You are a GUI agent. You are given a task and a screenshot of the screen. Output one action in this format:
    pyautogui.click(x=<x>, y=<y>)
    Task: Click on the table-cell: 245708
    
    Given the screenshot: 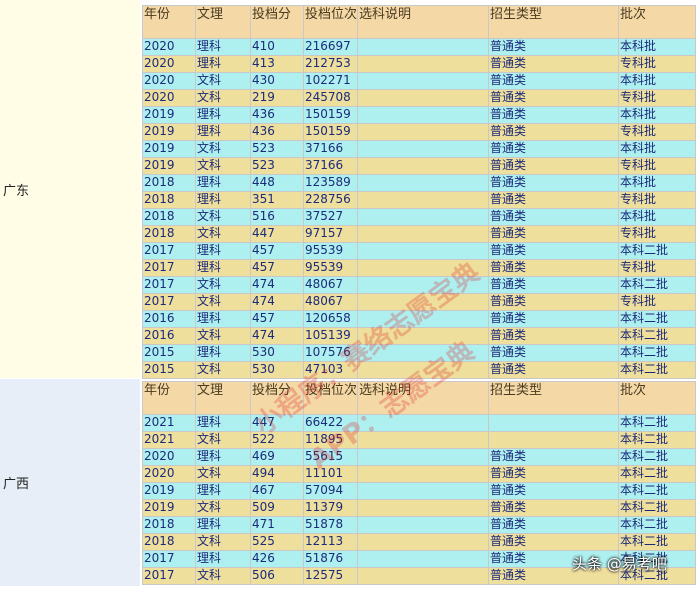 What is the action you would take?
    pyautogui.click(x=330, y=98)
    